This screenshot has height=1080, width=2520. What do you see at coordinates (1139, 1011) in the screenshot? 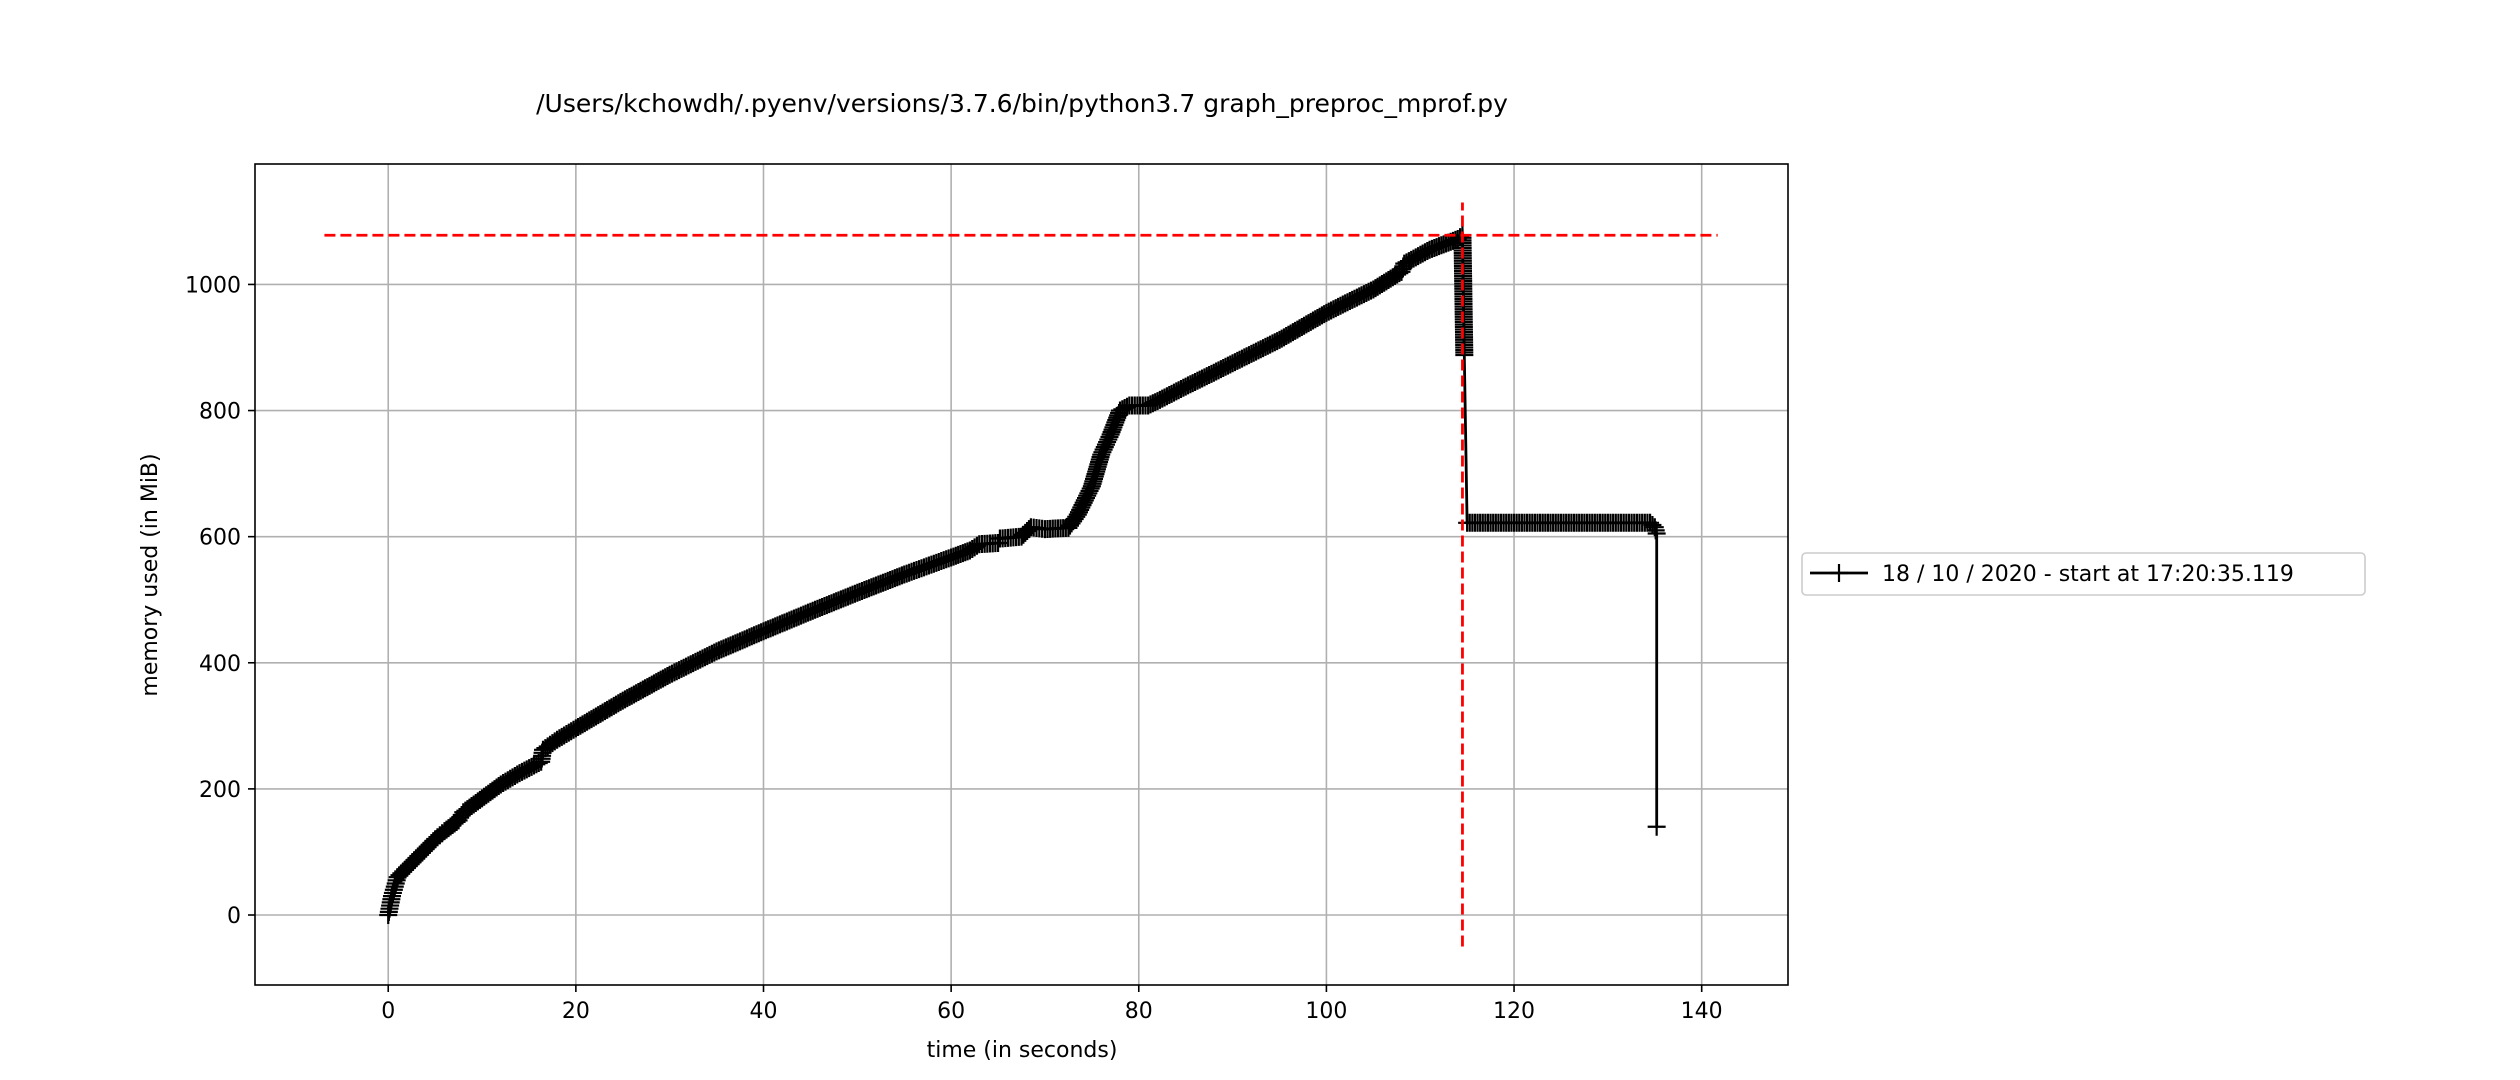
I see `x-tick-label: 80` at bounding box center [1139, 1011].